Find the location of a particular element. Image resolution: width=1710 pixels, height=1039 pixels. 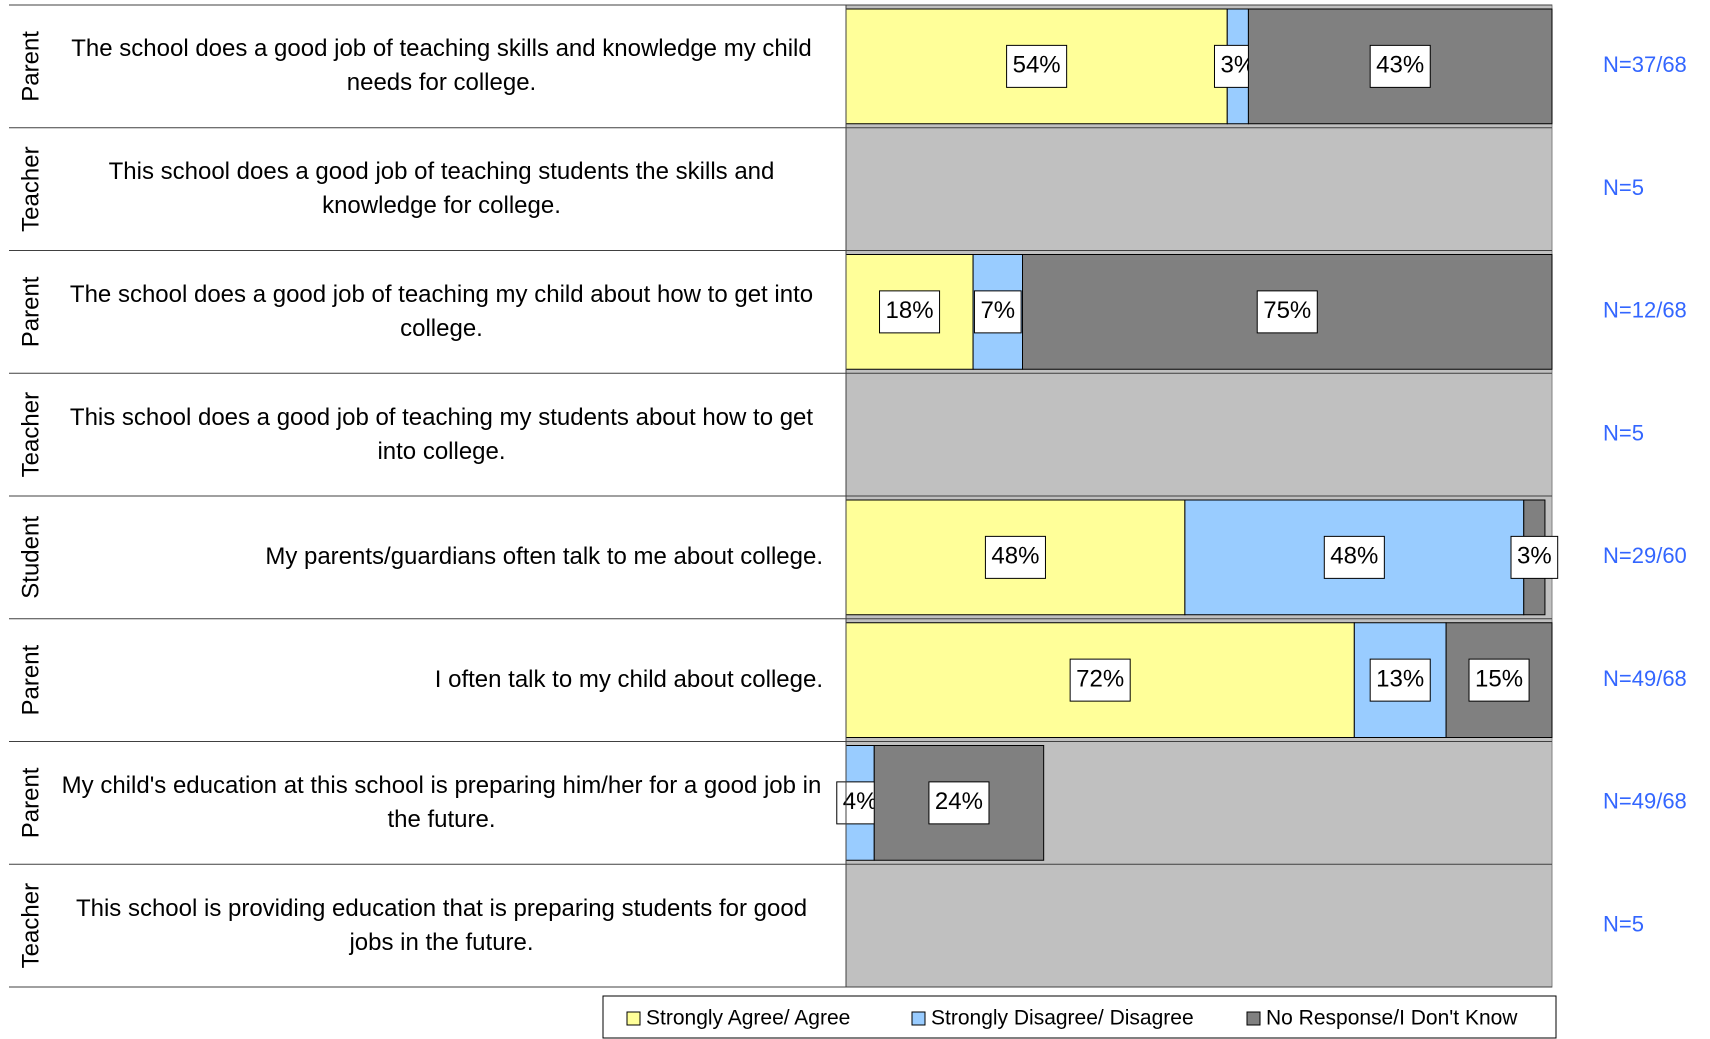

value-label: 43% is located at coordinates (1400, 65).